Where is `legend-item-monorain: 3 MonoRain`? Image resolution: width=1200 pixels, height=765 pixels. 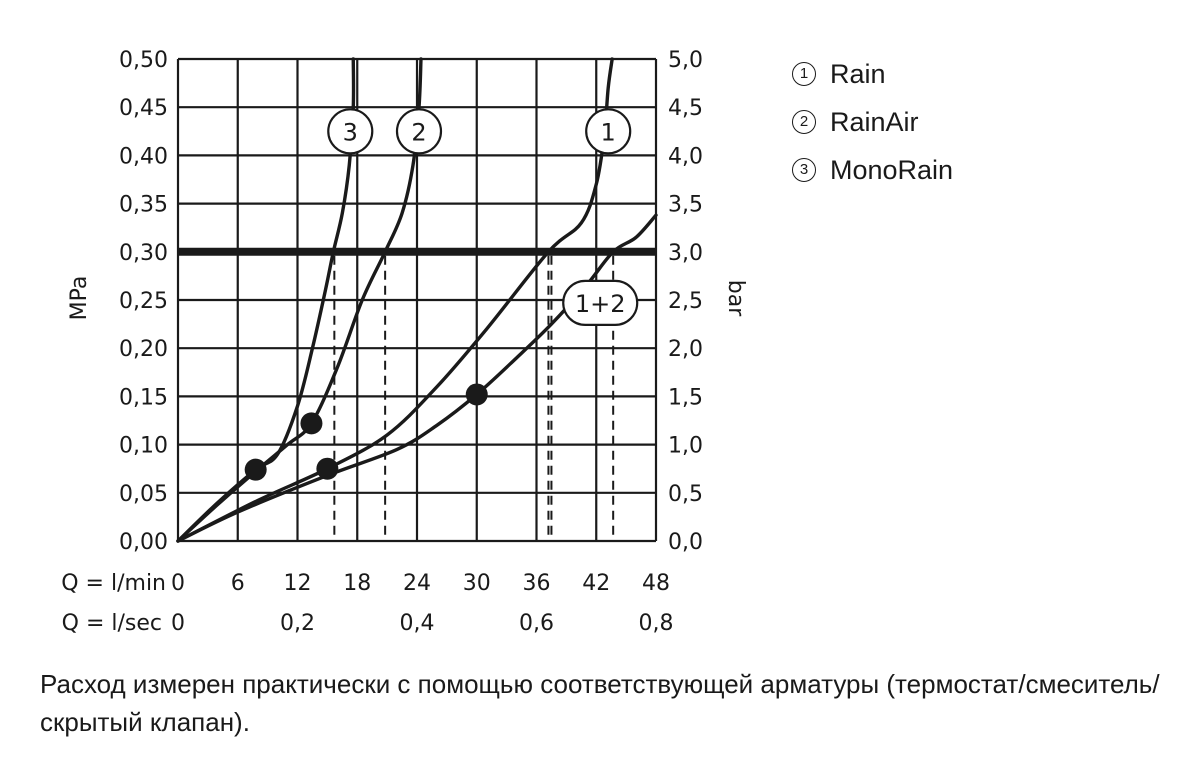
legend-item-monorain: 3 MonoRain is located at coordinates (872, 170).